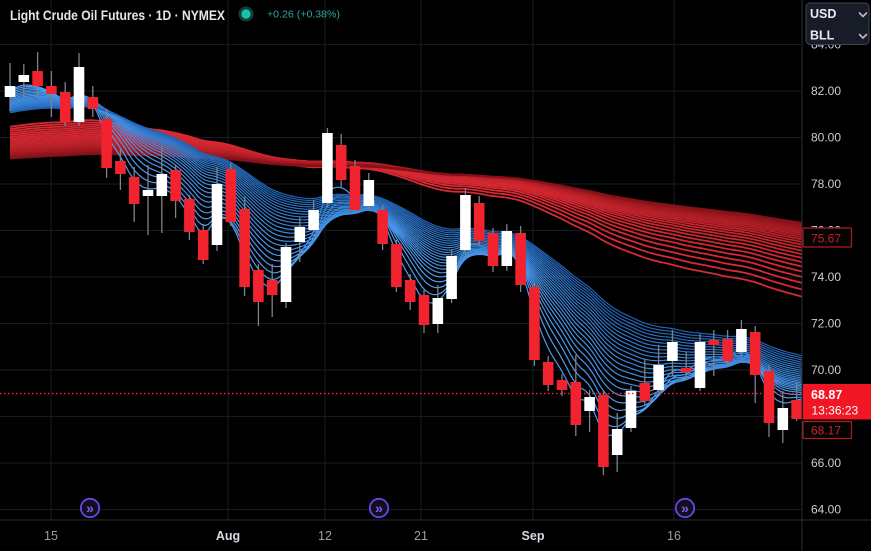 Image resolution: width=871 pixels, height=551 pixels. What do you see at coordinates (826, 238) in the screenshot?
I see `svg-text: 75.67` at bounding box center [826, 238].